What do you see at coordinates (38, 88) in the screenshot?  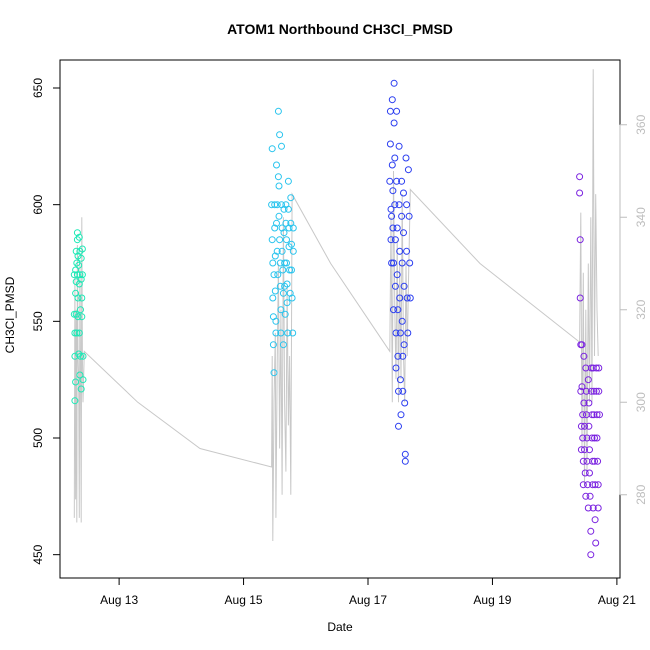 I see `y-tick-label: 650` at bounding box center [38, 88].